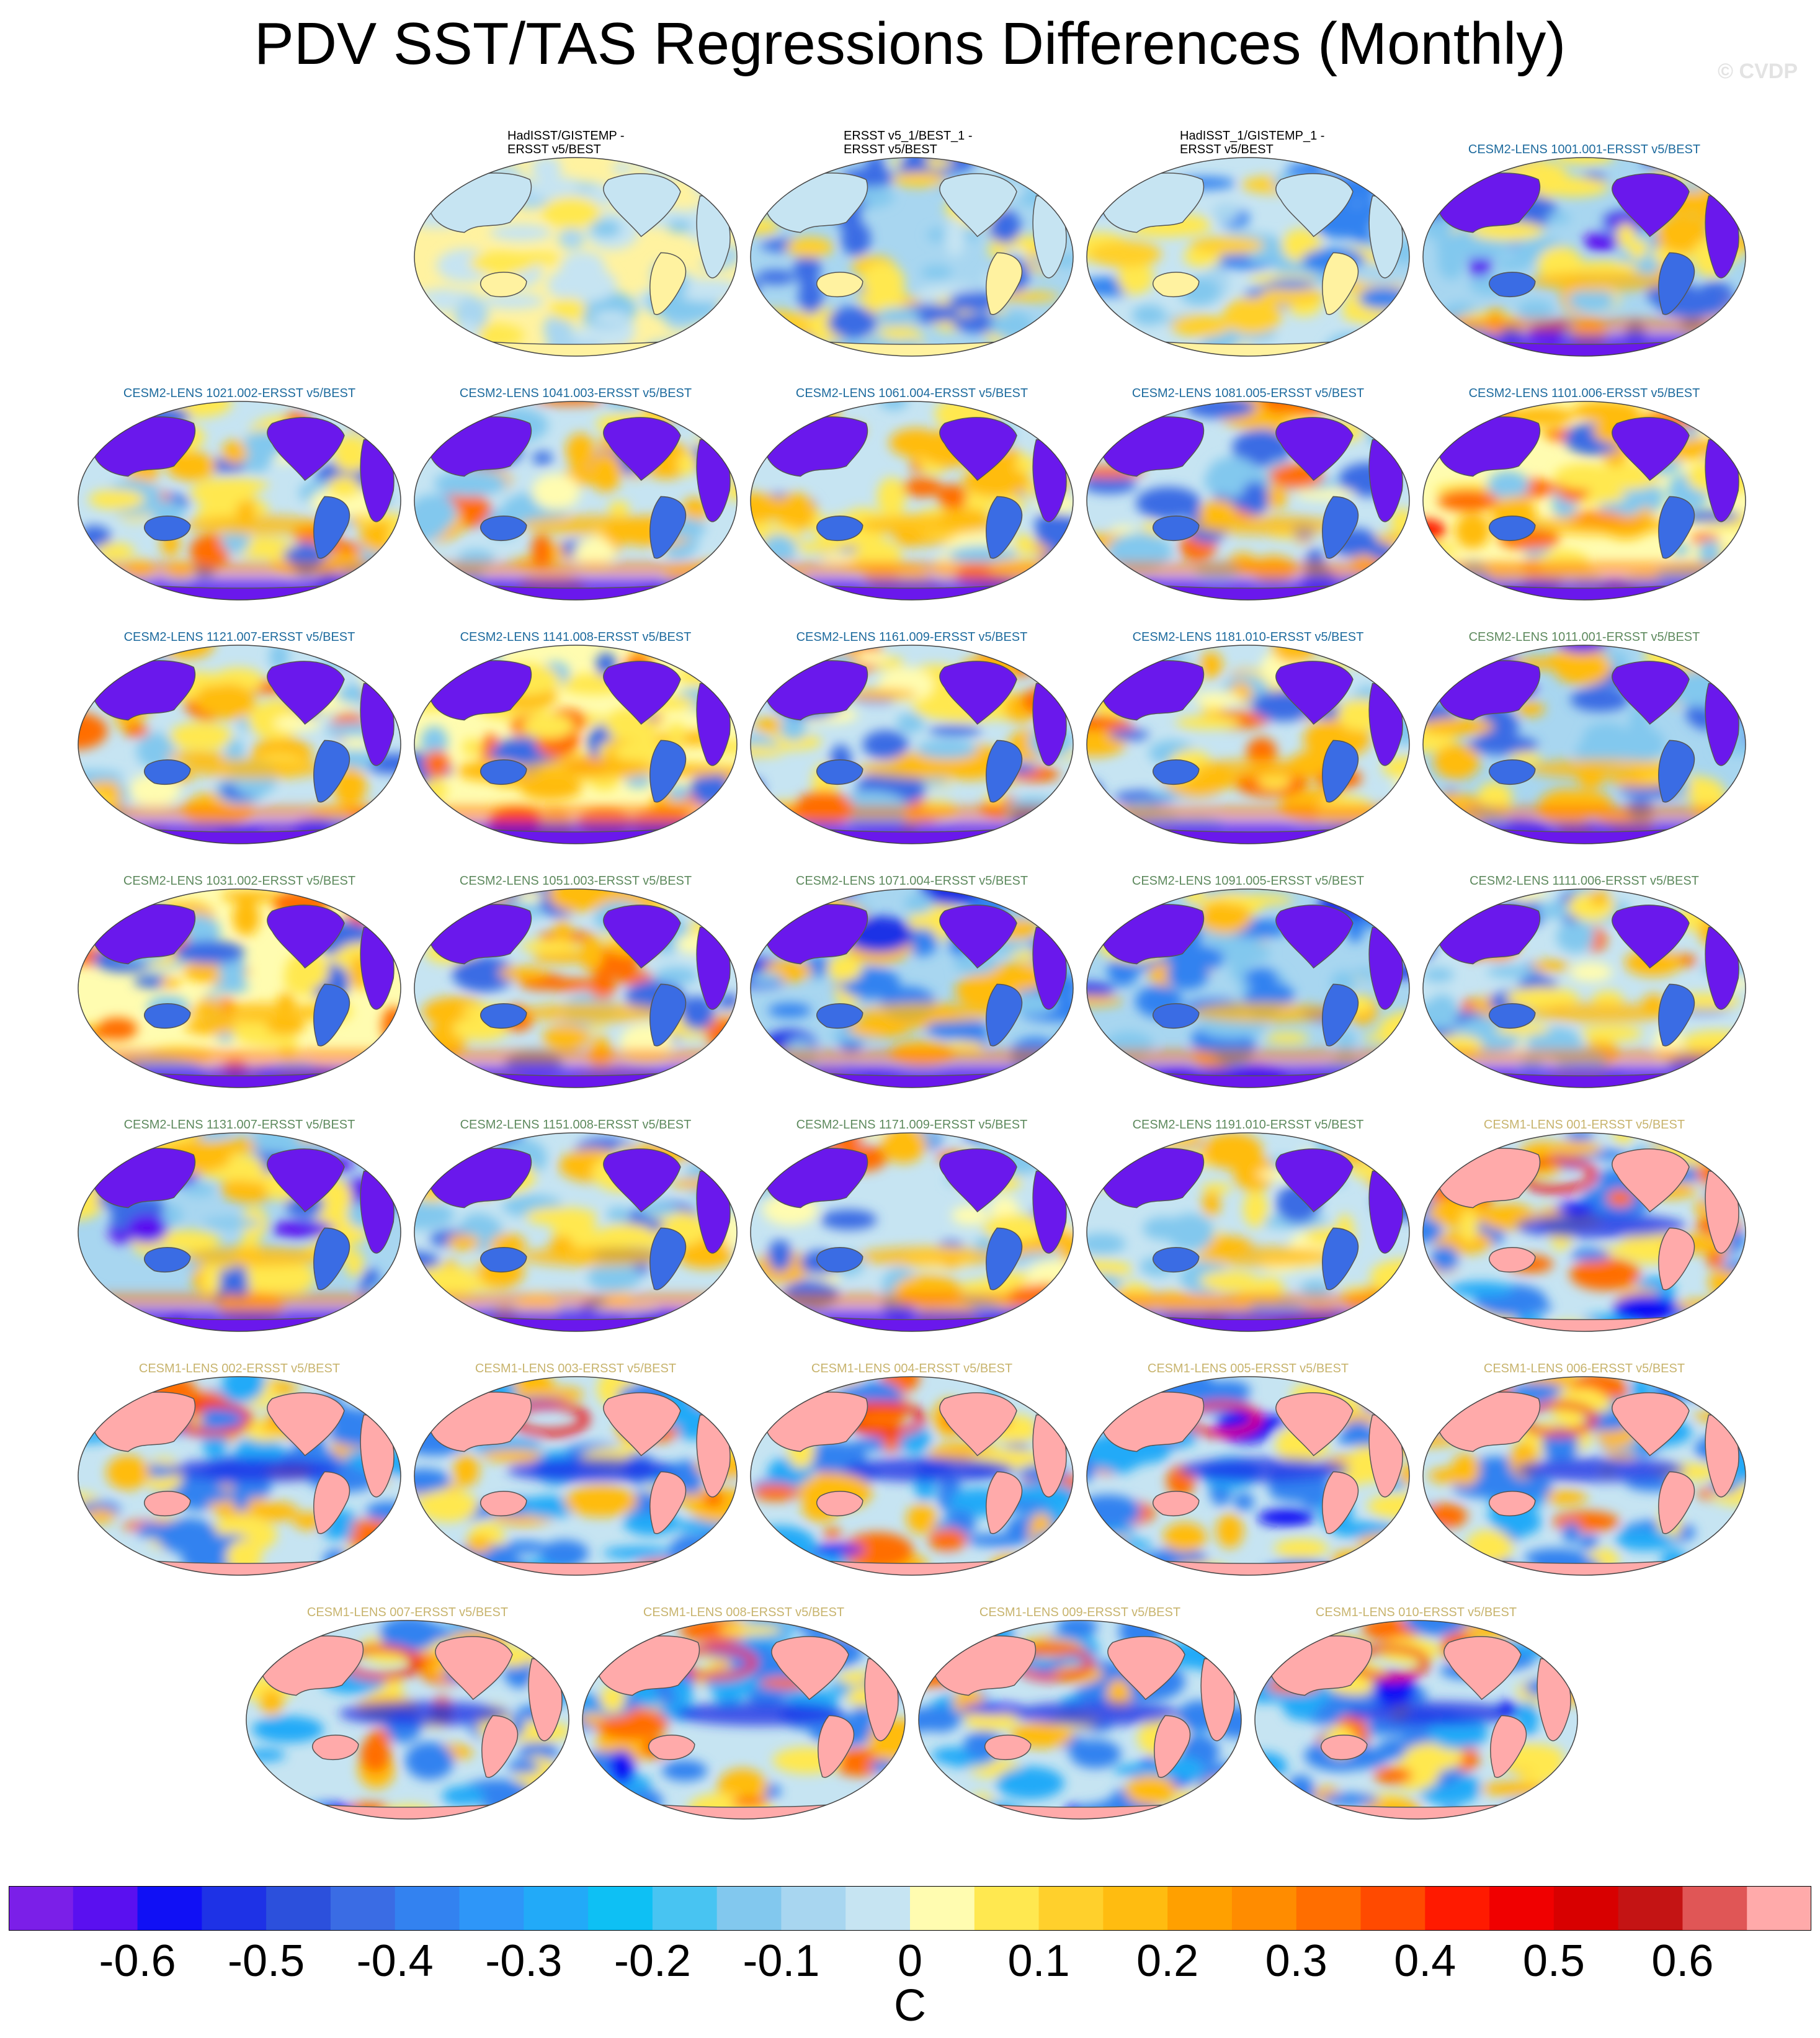 The width and height of the screenshot is (1820, 2038). Describe the element at coordinates (911, 394) in the screenshot. I see `panel-title: CESM2-LENS 1061.004-ERSST v5/BEST` at that location.